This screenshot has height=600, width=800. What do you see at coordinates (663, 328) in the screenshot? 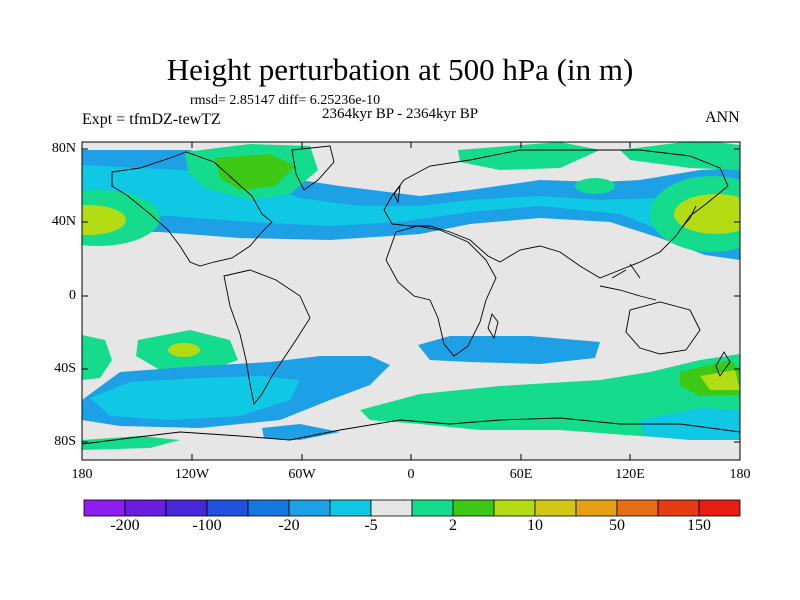
I see `coast-australia` at bounding box center [663, 328].